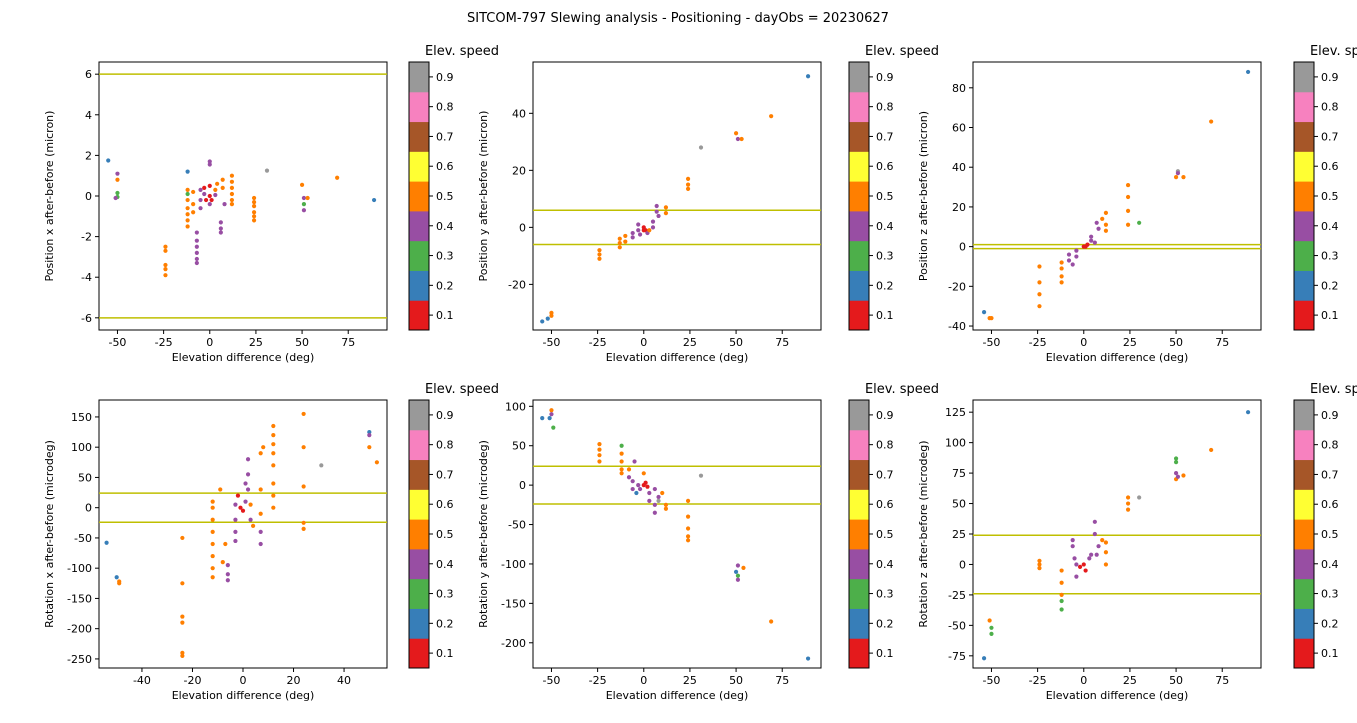  Describe the element at coordinates (79, 659) in the screenshot. I see `y-tick-label: -250` at that location.